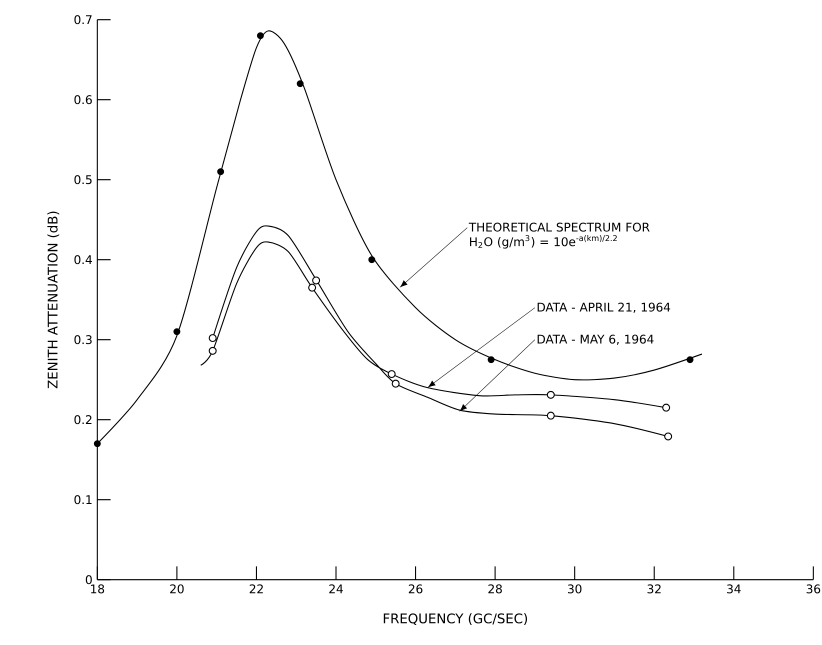  I want to click on x-tick-label: 30, so click(575, 589).